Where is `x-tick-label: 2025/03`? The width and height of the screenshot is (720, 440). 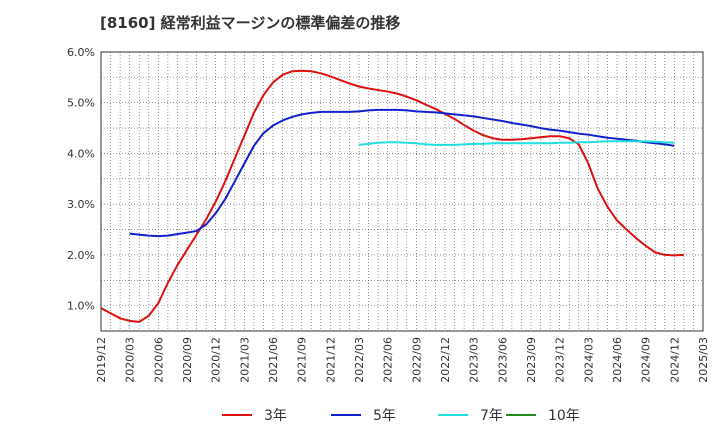
x-tick-label: 2025/03 is located at coordinates (703, 360).